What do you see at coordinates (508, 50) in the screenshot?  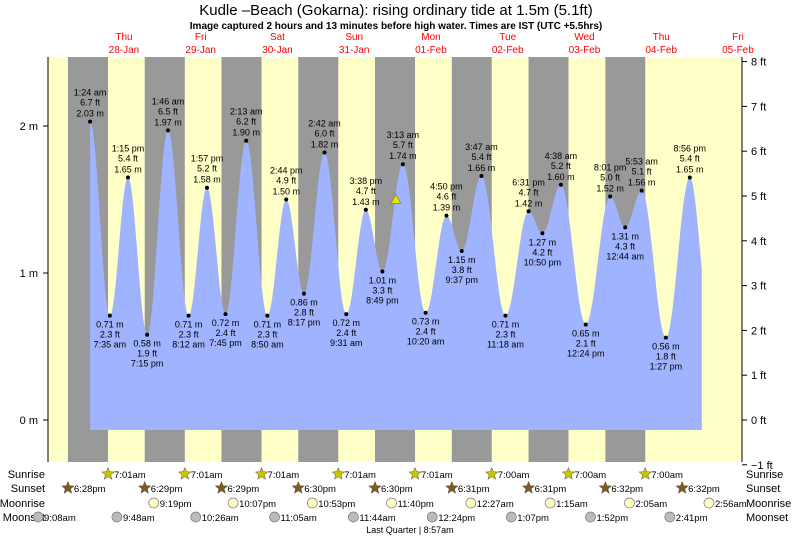 I see `day-date: 02-Feb` at bounding box center [508, 50].